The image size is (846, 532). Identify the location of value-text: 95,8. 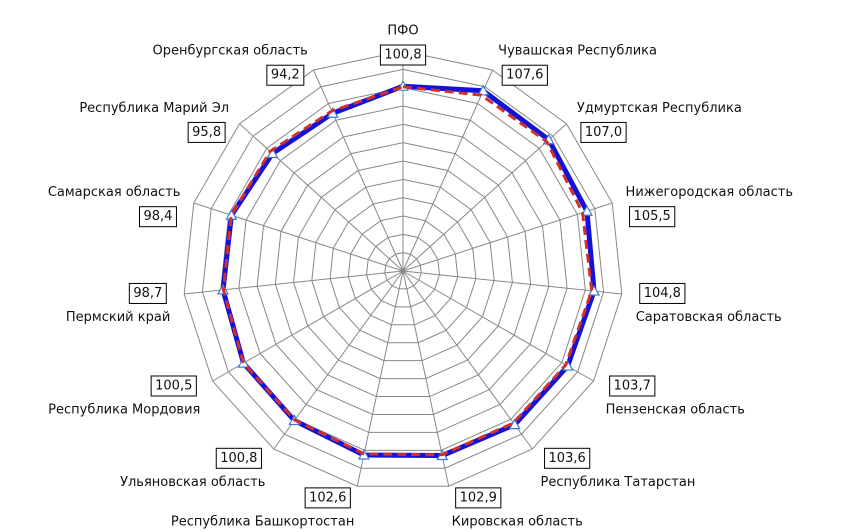
(206, 132).